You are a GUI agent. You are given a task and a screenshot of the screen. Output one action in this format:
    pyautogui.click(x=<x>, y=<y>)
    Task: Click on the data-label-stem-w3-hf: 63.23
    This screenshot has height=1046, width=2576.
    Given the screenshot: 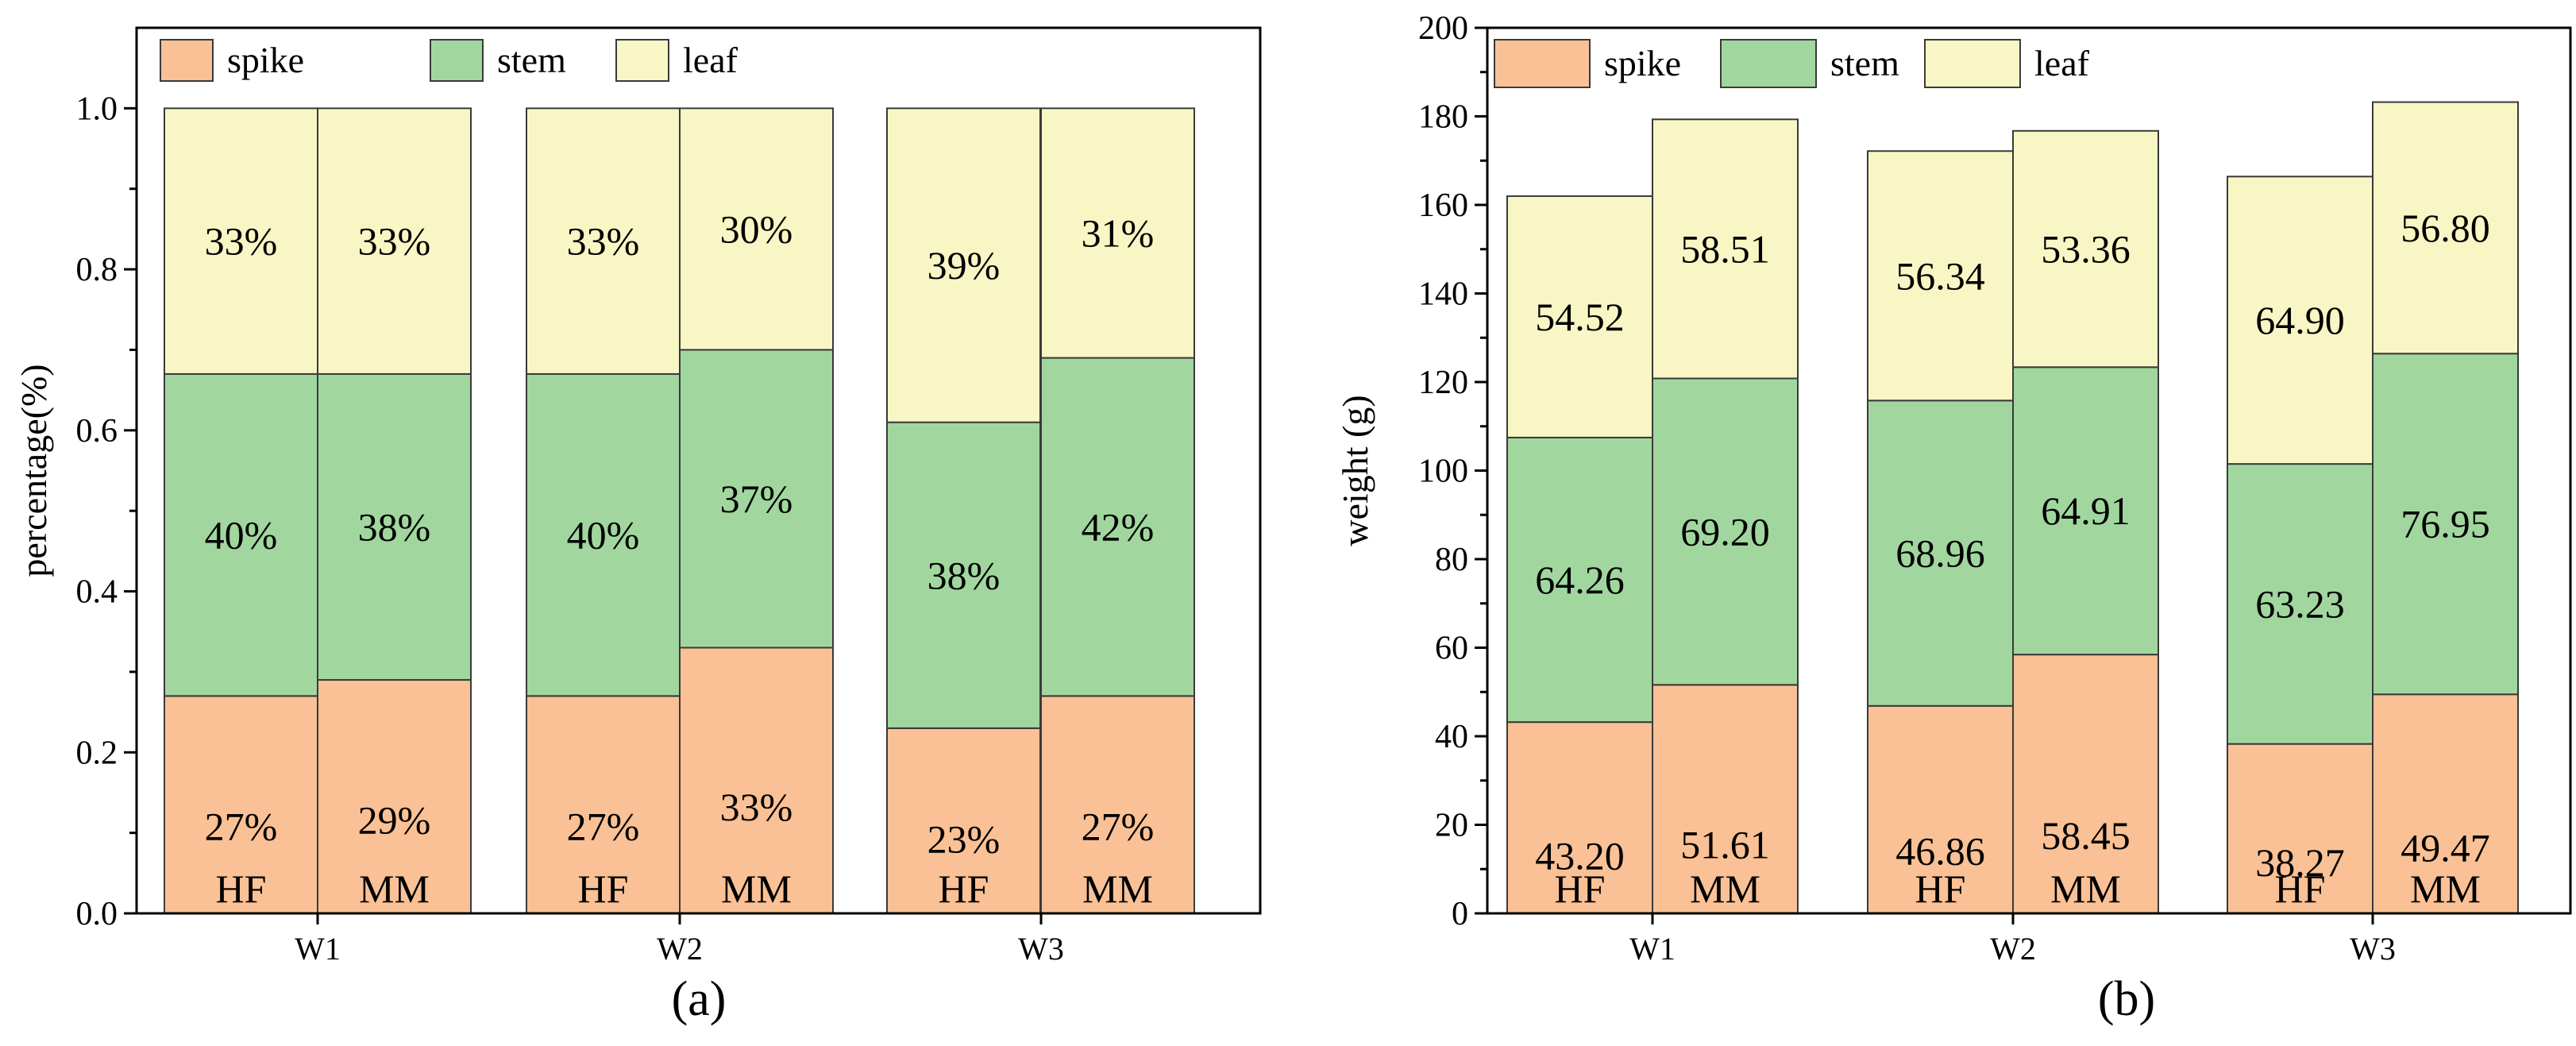 What is the action you would take?
    pyautogui.click(x=2300, y=603)
    